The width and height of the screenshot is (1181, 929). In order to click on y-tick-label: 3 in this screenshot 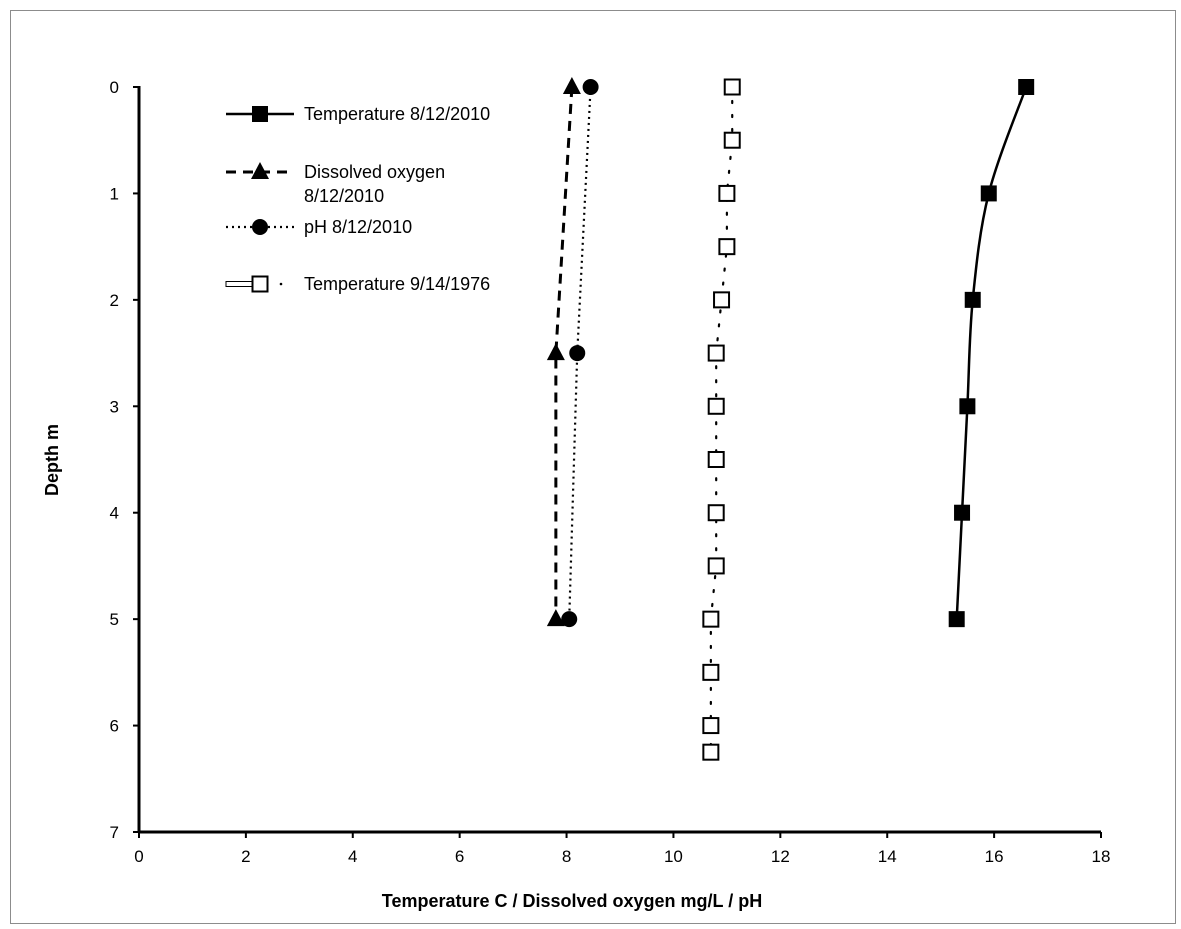, I will do `click(114, 406)`.